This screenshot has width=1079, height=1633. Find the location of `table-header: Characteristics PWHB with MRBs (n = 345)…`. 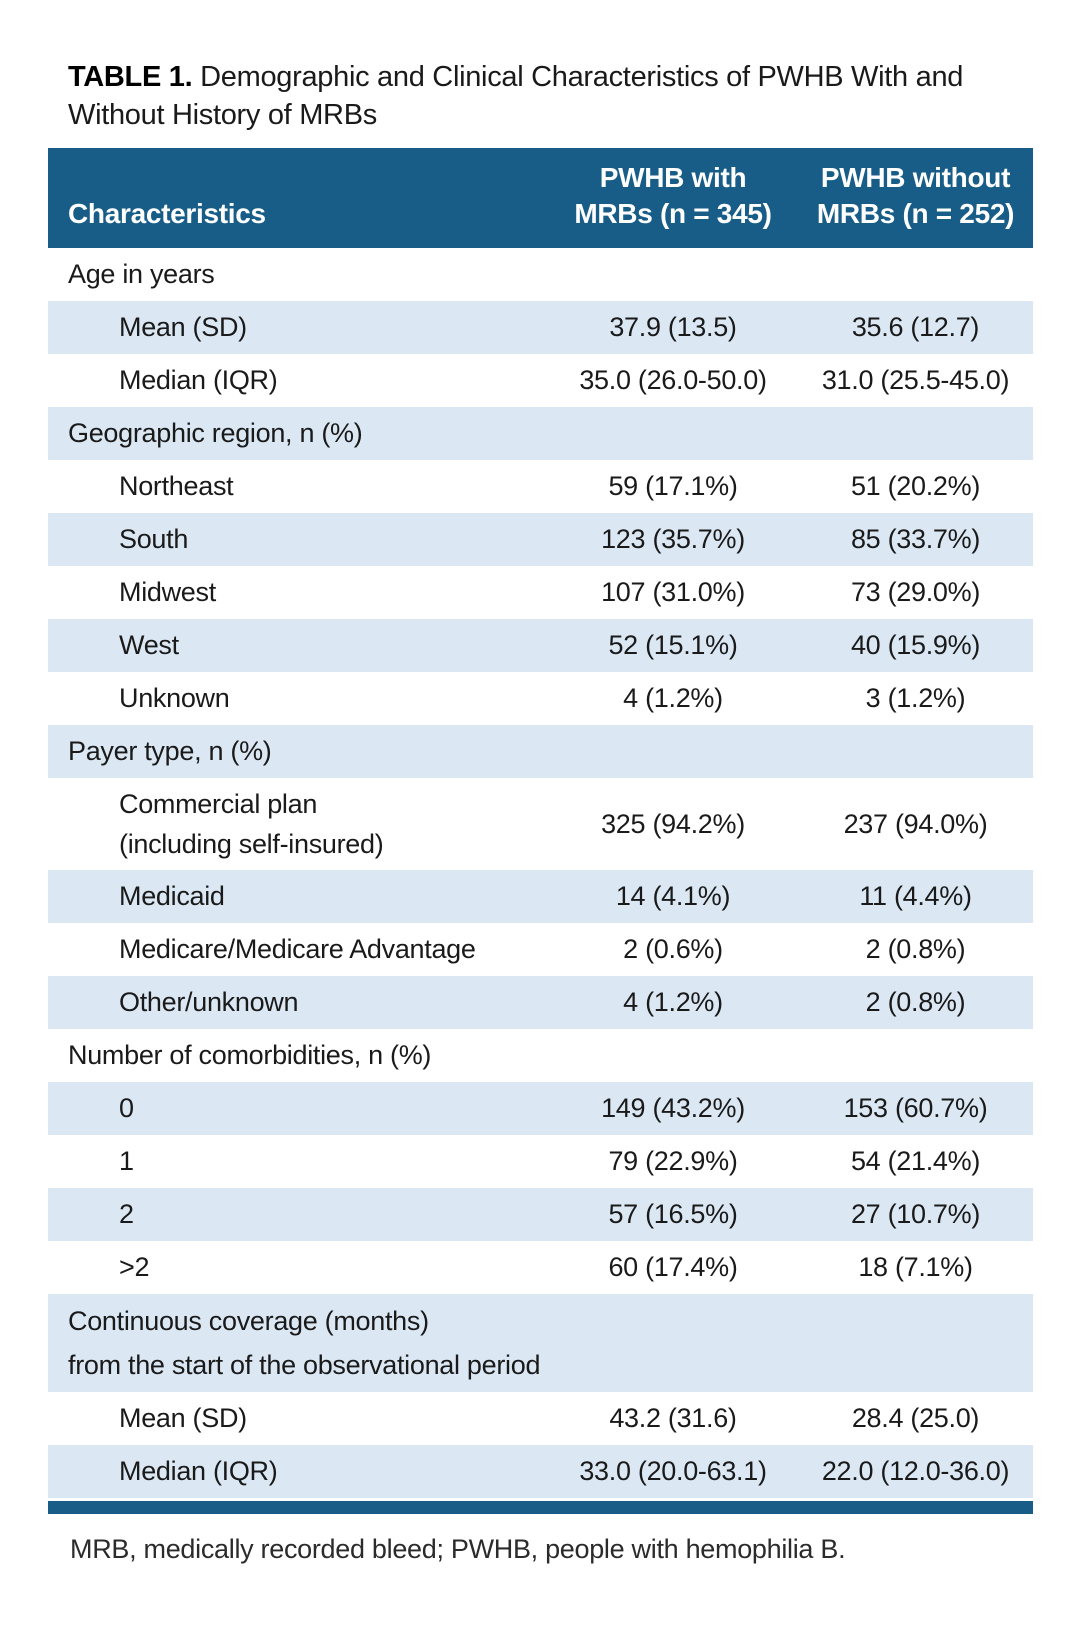

table-header: Characteristics PWHB with MRBs (n = 345)… is located at coordinates (540, 198).